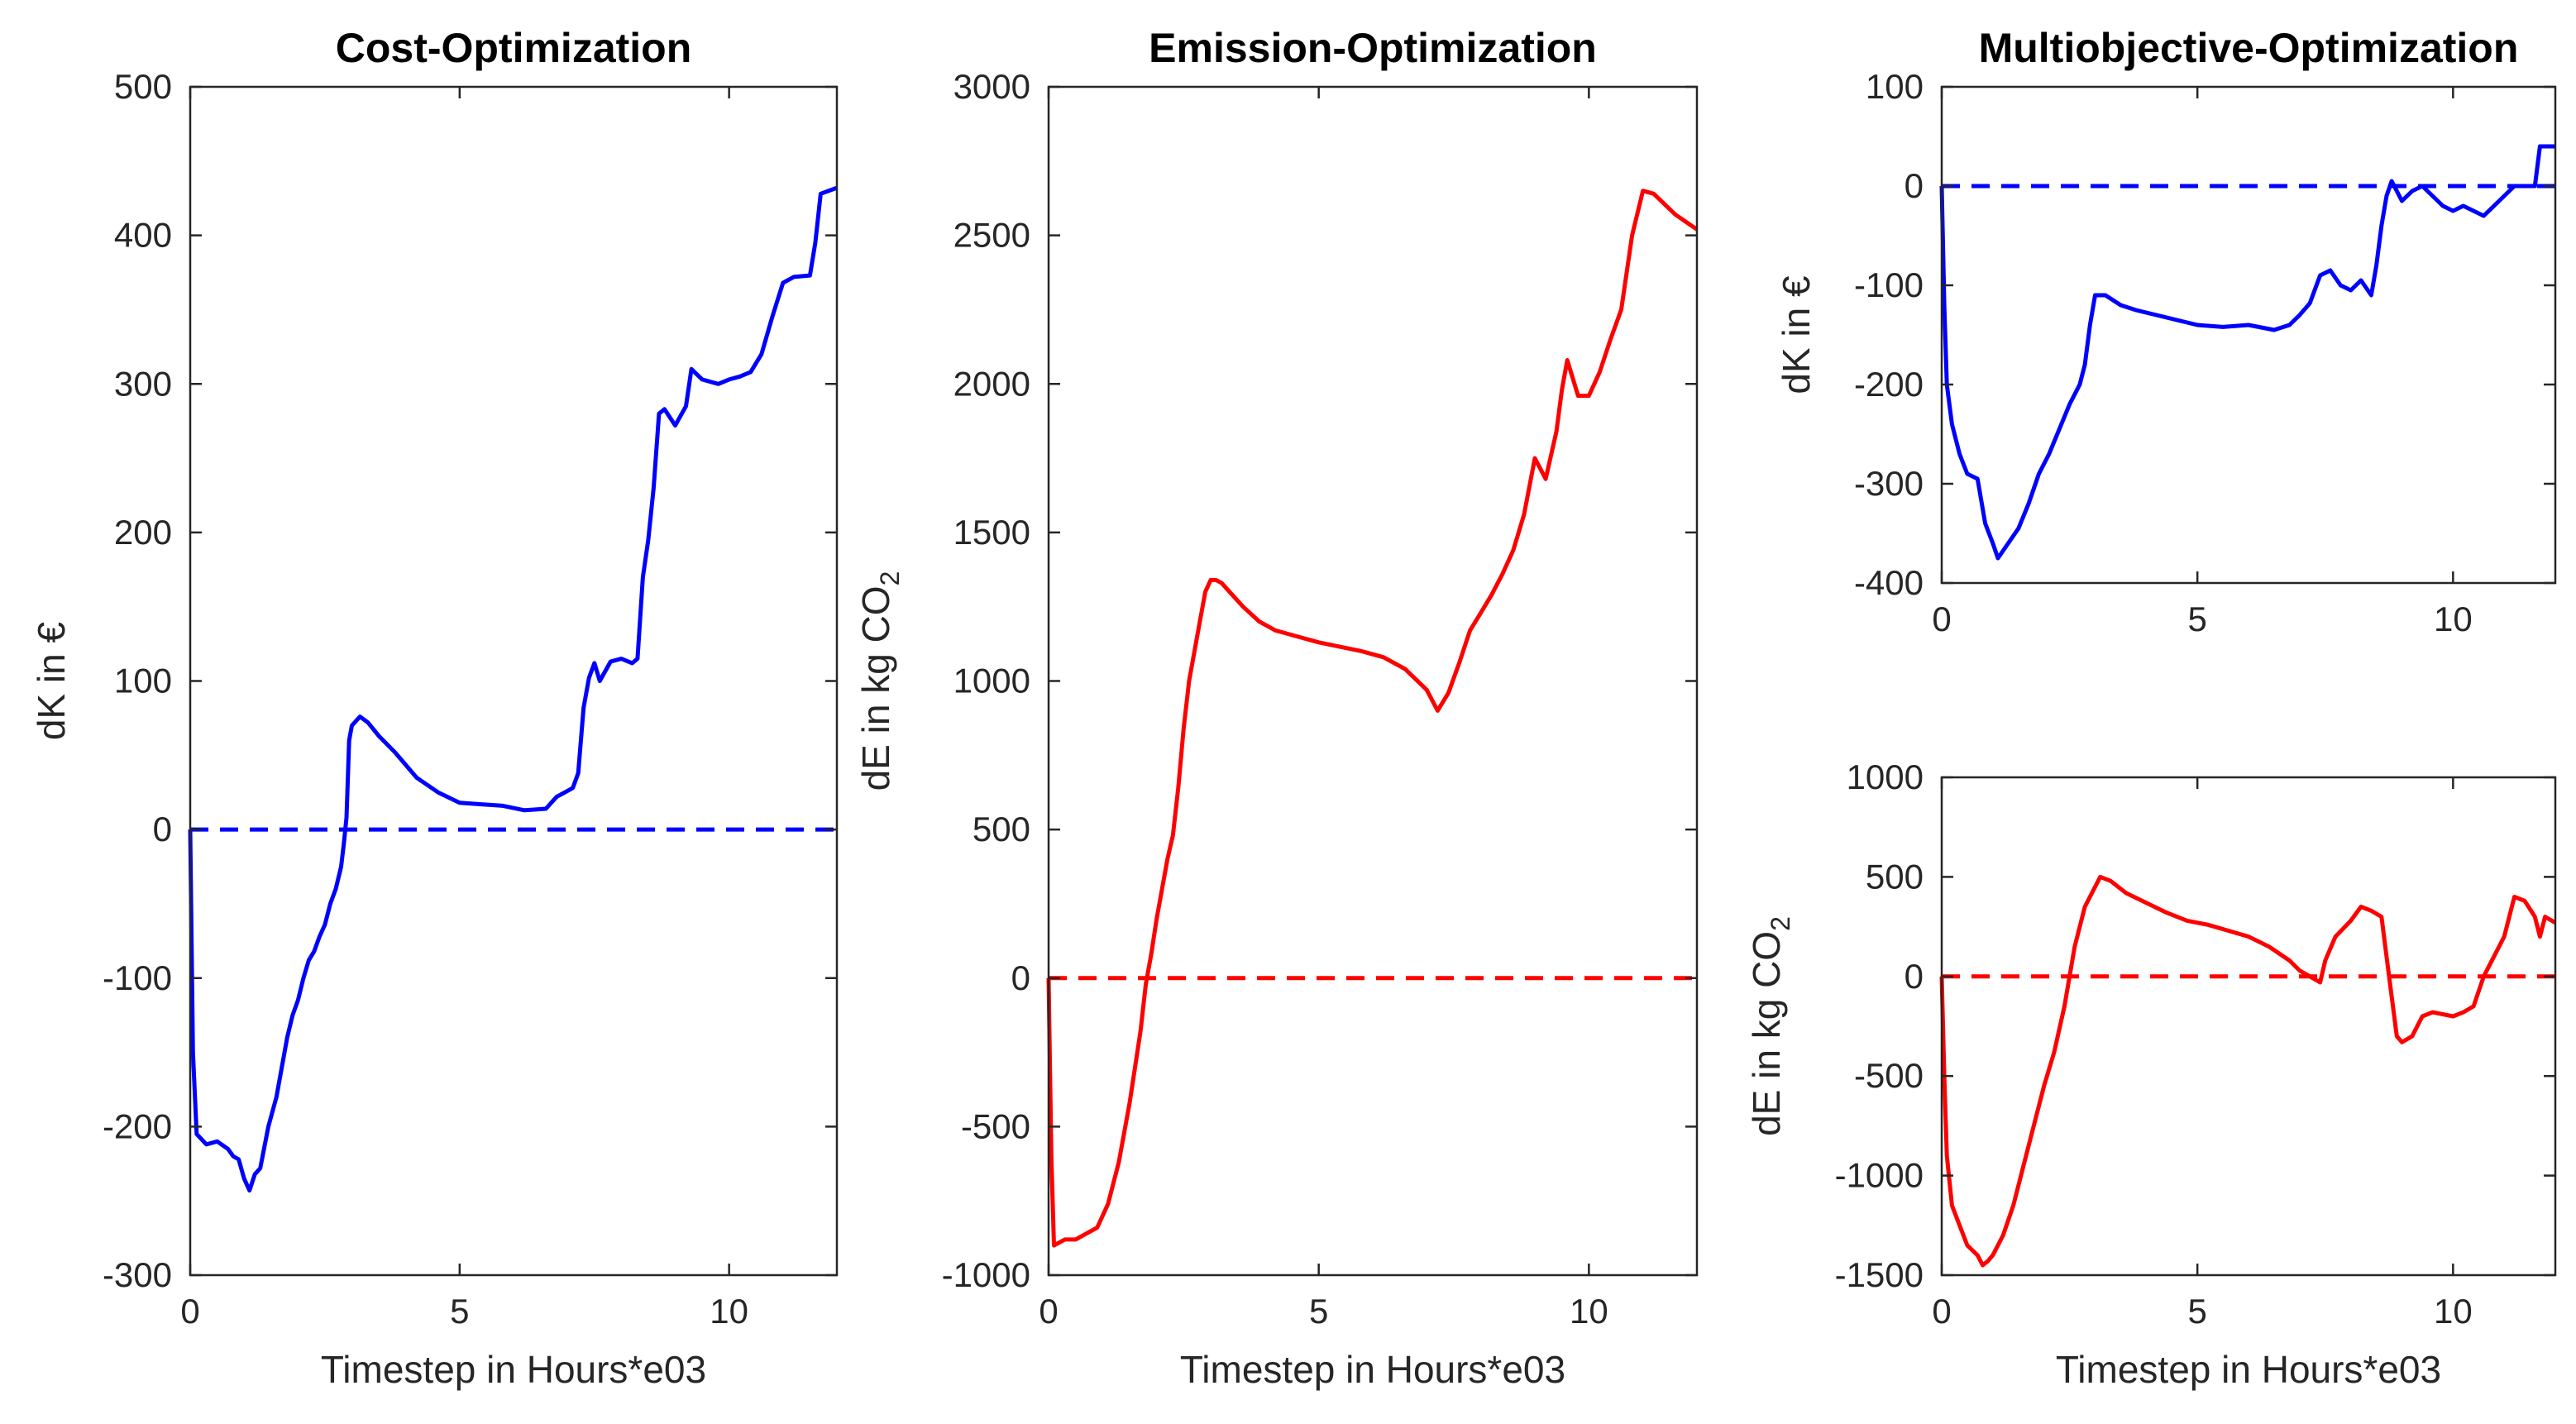 The image size is (2576, 1424). Describe the element at coordinates (2248, 1071) in the screenshot. I see `series-line-dE` at that location.